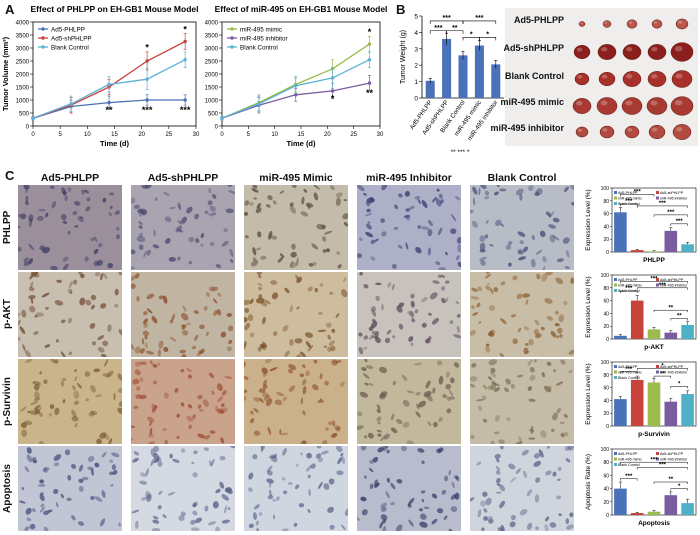 The image size is (700, 535). What do you see at coordinates (455, 32) in the screenshot?
I see `significance-bracket` at bounding box center [455, 32].